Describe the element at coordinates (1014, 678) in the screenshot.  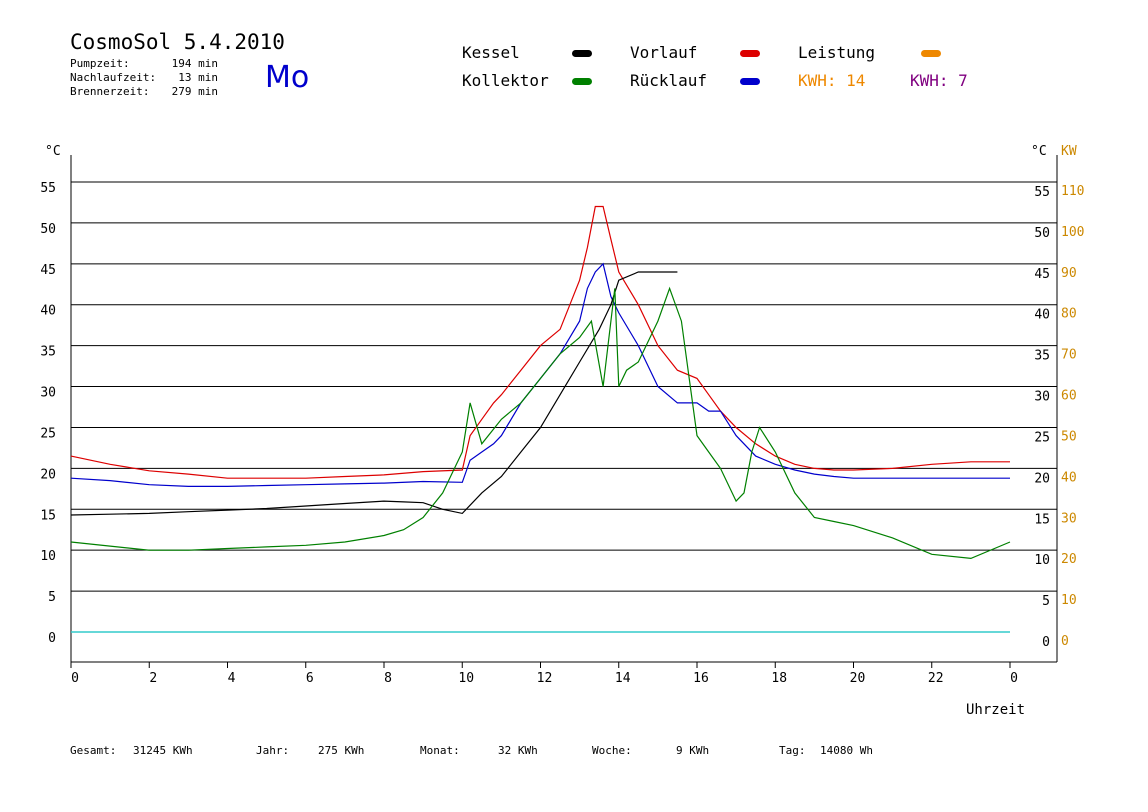
I see `x-tick-label-12: 0` at that location.